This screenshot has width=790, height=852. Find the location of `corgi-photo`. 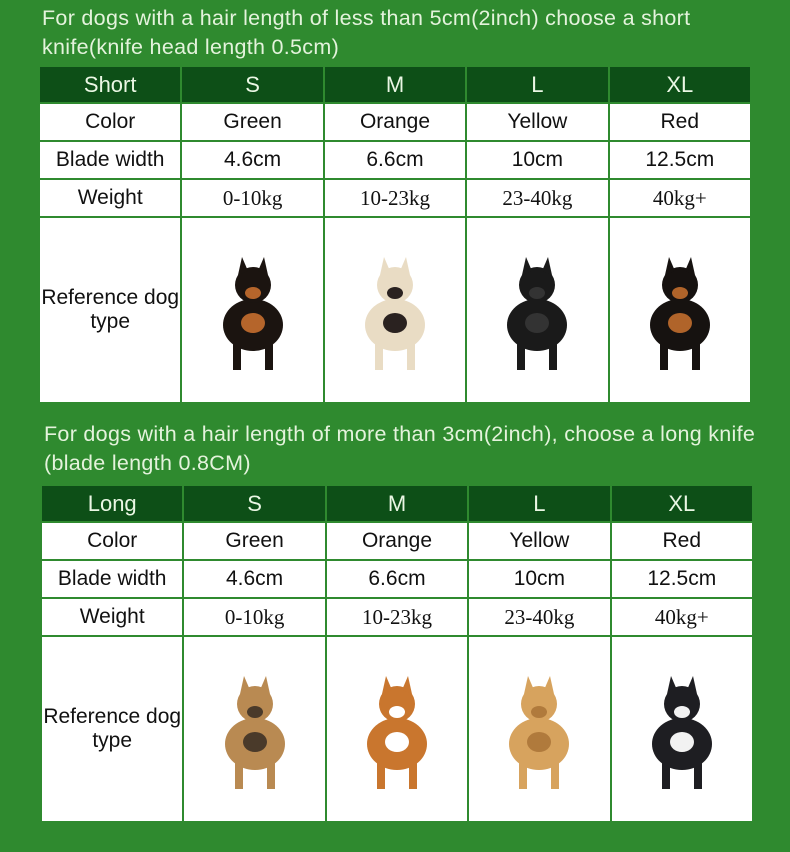

corgi-photo is located at coordinates (397, 729).